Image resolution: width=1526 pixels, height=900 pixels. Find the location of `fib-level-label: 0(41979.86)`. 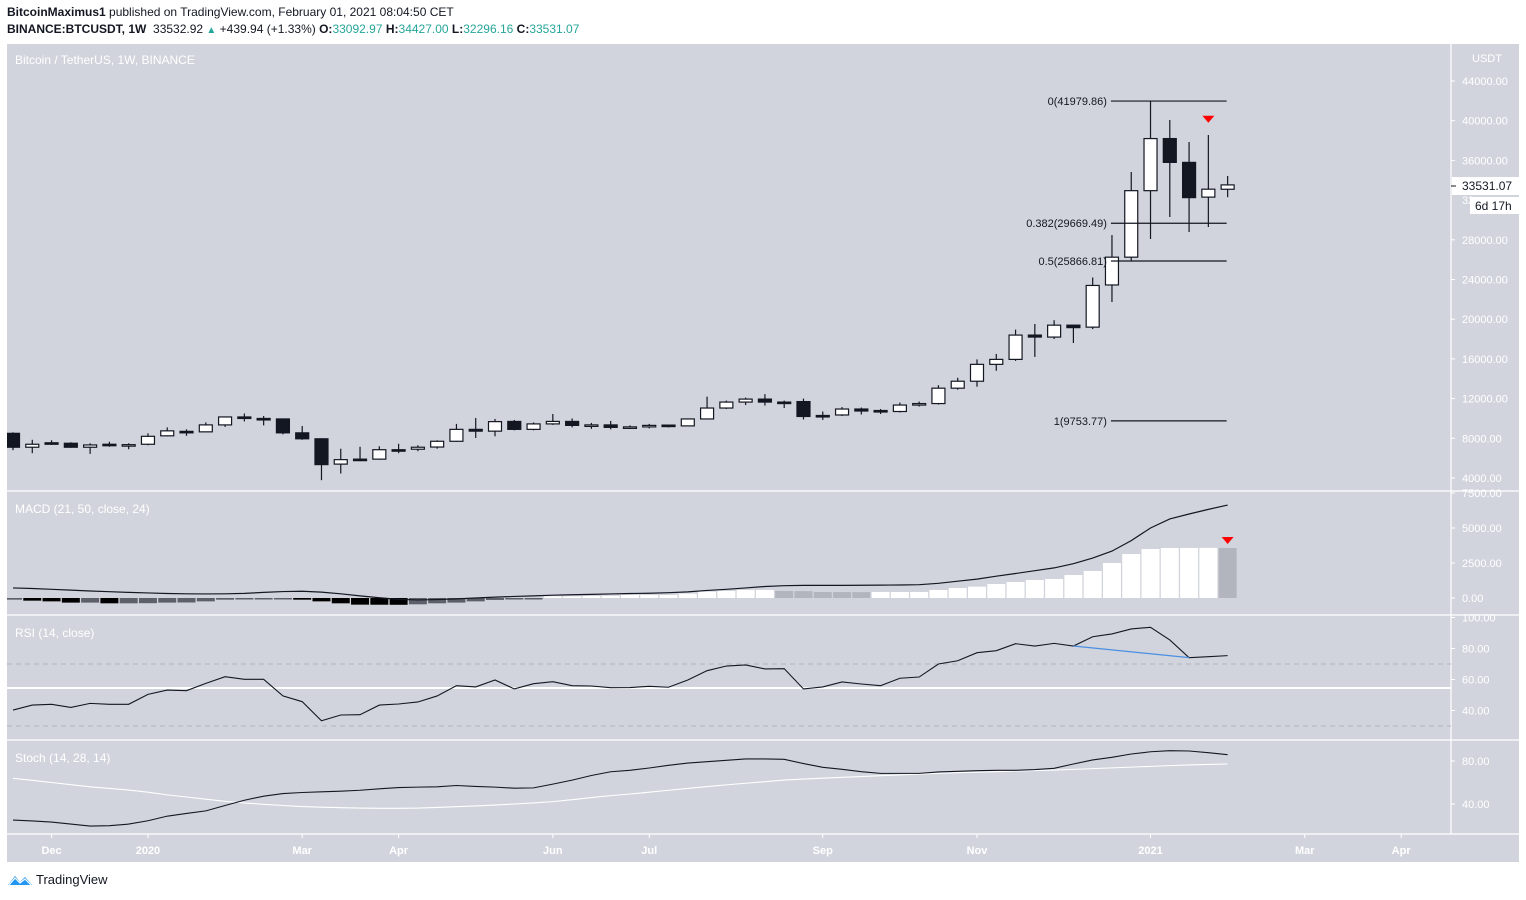

fib-level-label: 0(41979.86) is located at coordinates (1077, 102).